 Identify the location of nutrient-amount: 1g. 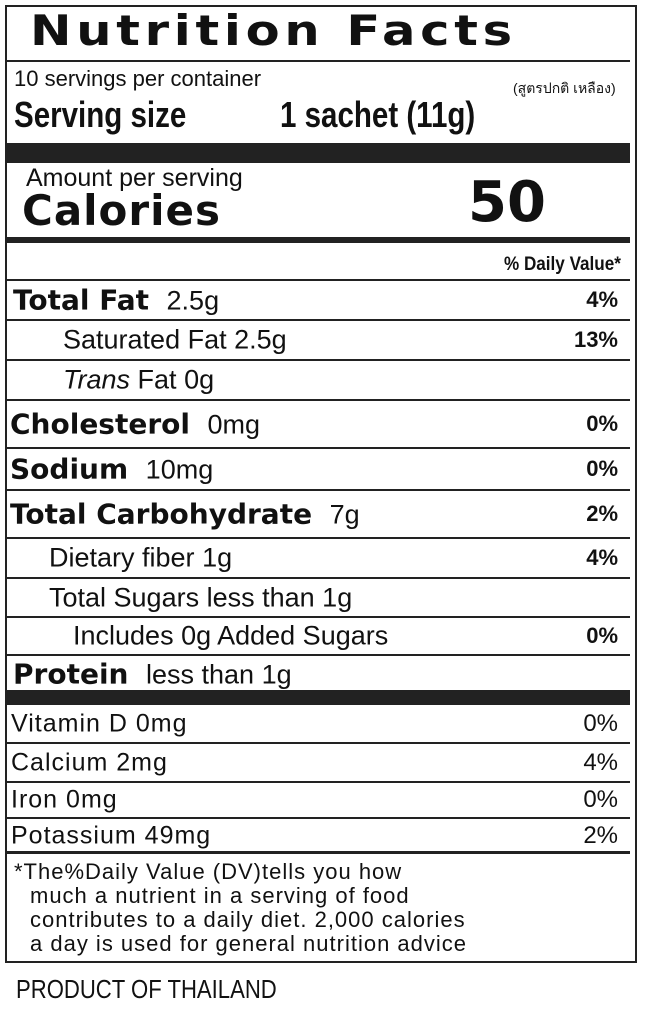
(217, 557).